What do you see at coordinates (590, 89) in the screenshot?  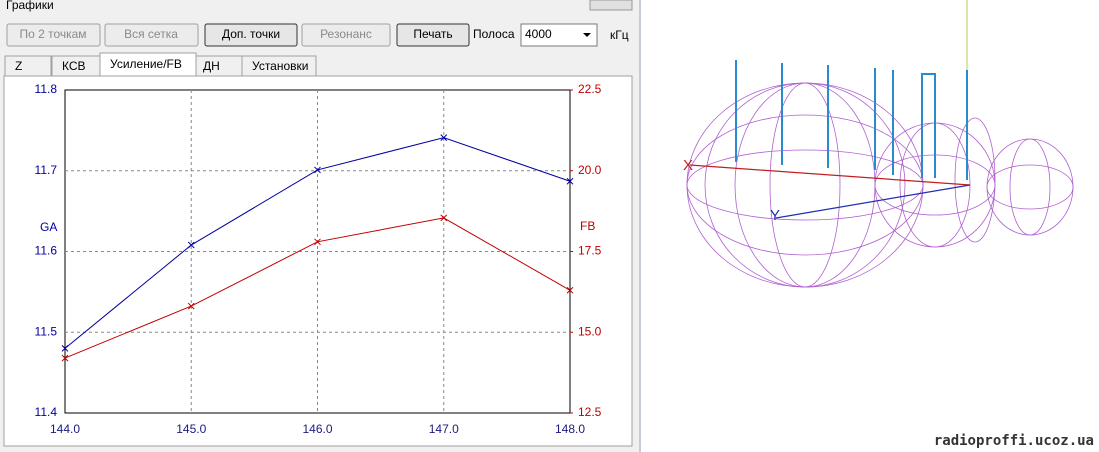 I see `y2-tick-label: 22.5` at bounding box center [590, 89].